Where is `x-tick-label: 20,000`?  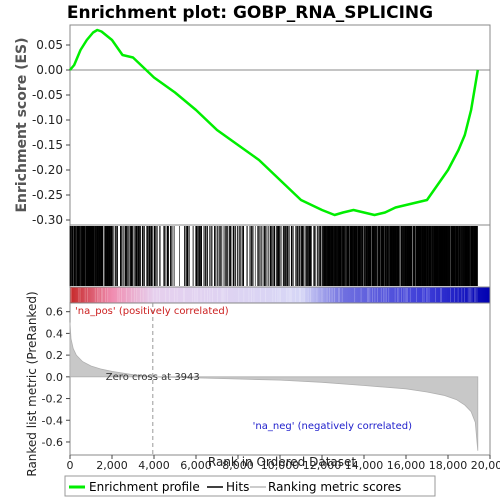
x-tick-label: 20,000 is located at coordinates (485, 465).